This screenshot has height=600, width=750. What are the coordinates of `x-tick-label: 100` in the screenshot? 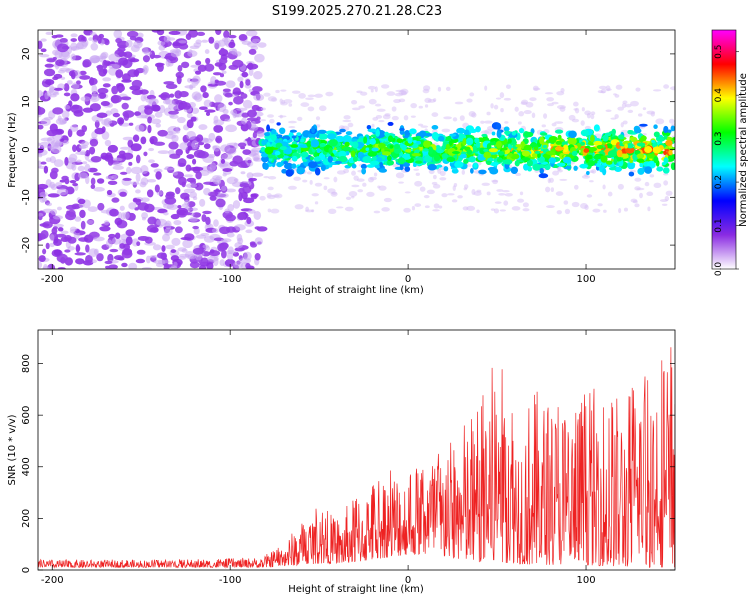 It's located at (585, 580).